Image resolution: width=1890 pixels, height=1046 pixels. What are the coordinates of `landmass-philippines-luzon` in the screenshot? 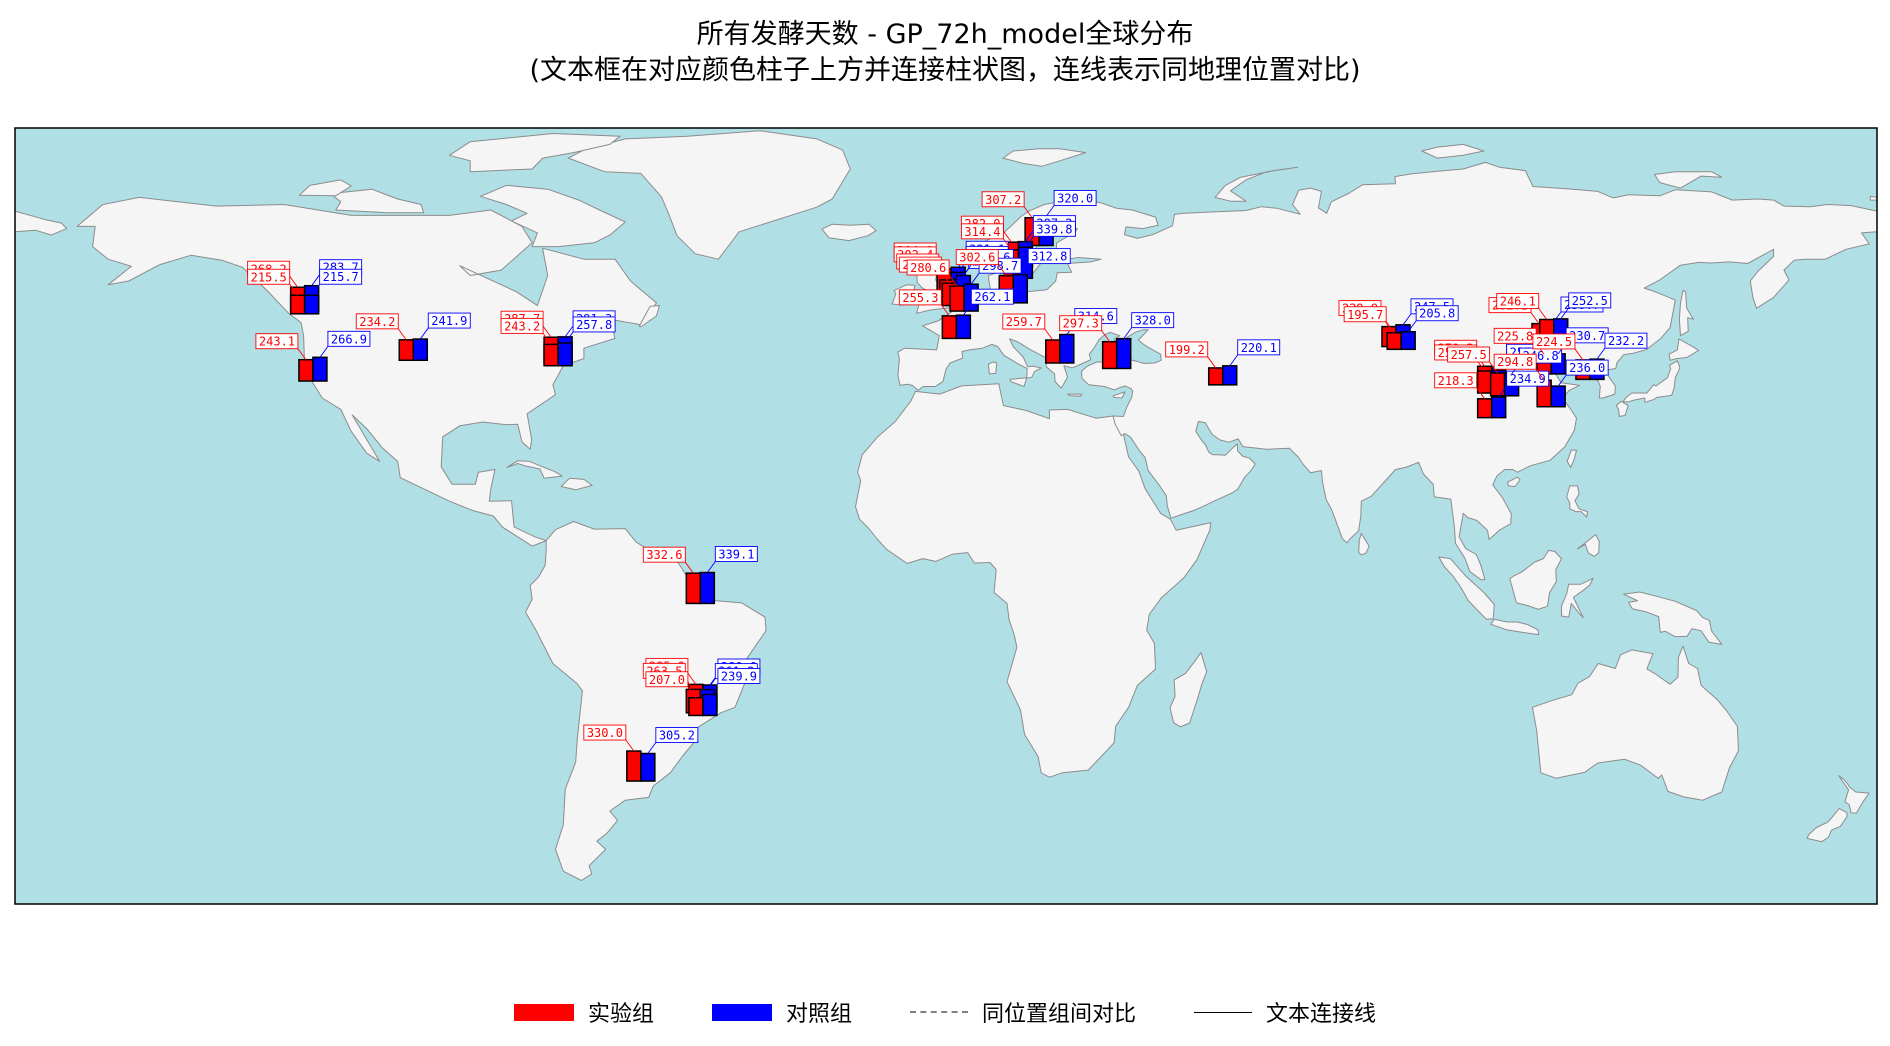 It's located at (1577, 501).